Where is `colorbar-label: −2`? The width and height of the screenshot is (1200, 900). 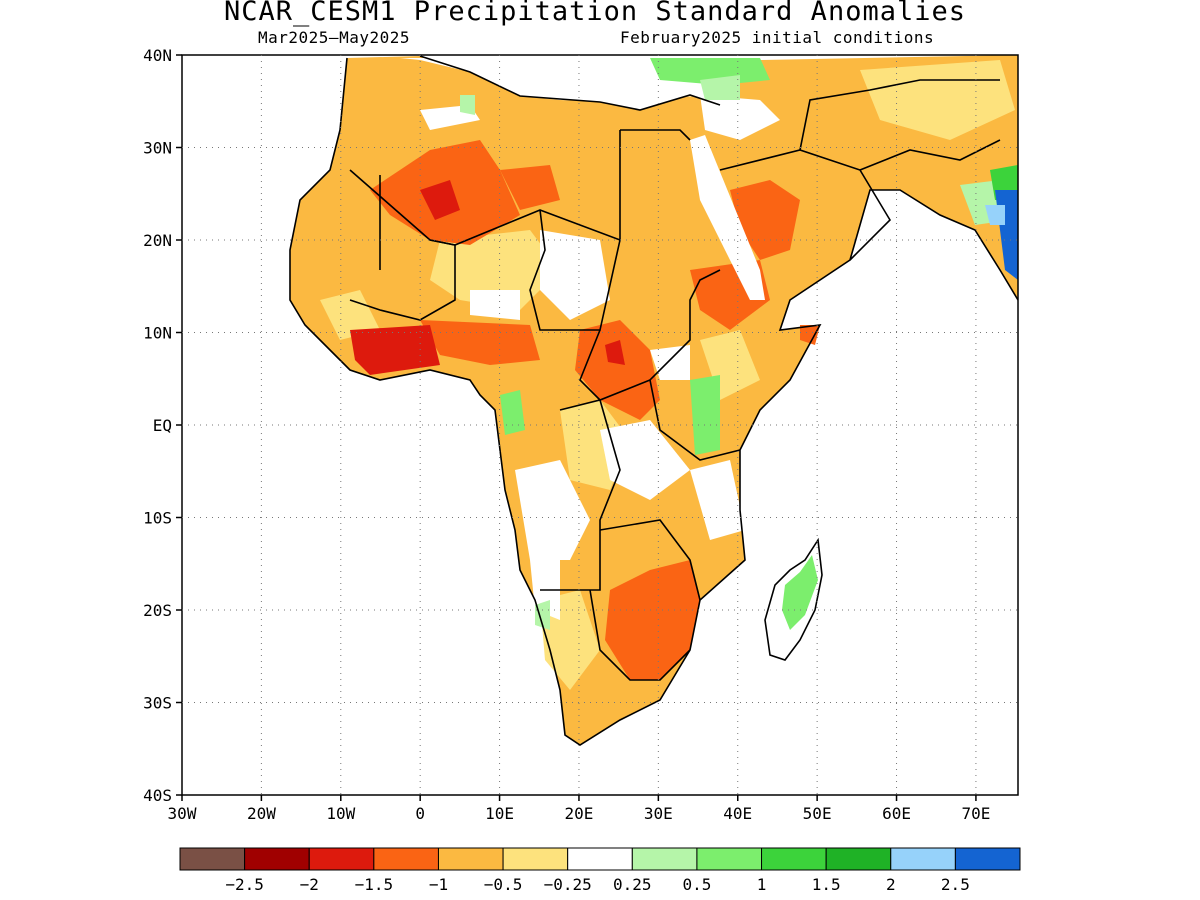
colorbar-label: −2 is located at coordinates (309, 884).